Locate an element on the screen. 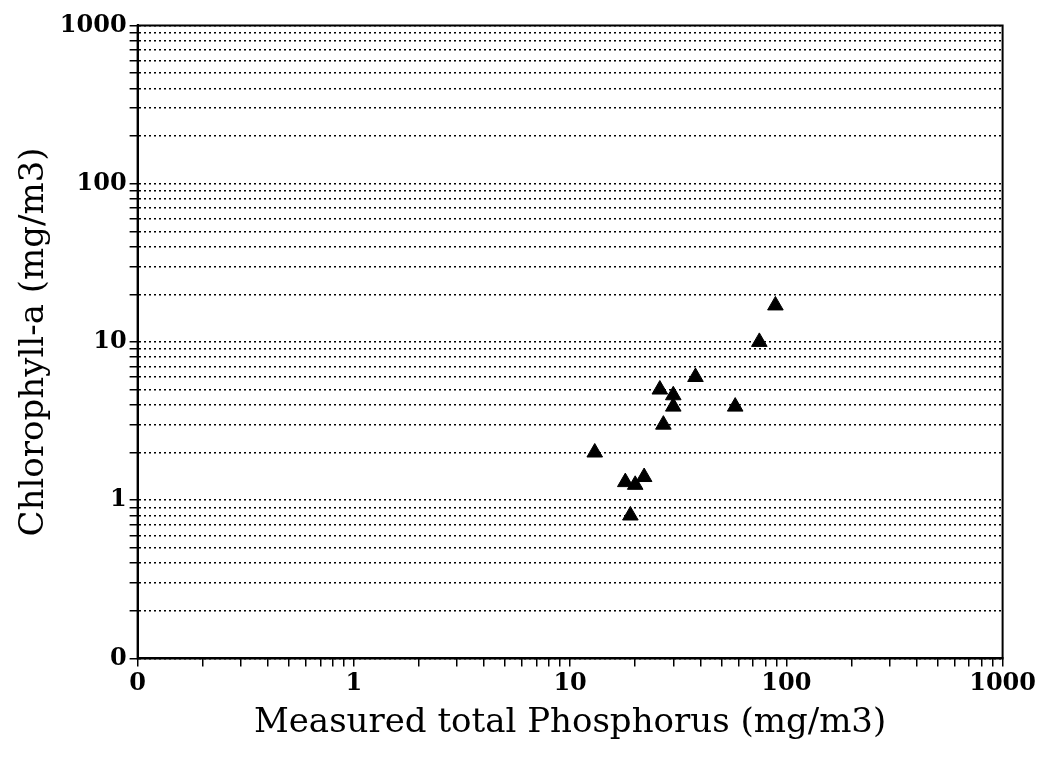  x-tick-label: 0 is located at coordinates (137, 682).